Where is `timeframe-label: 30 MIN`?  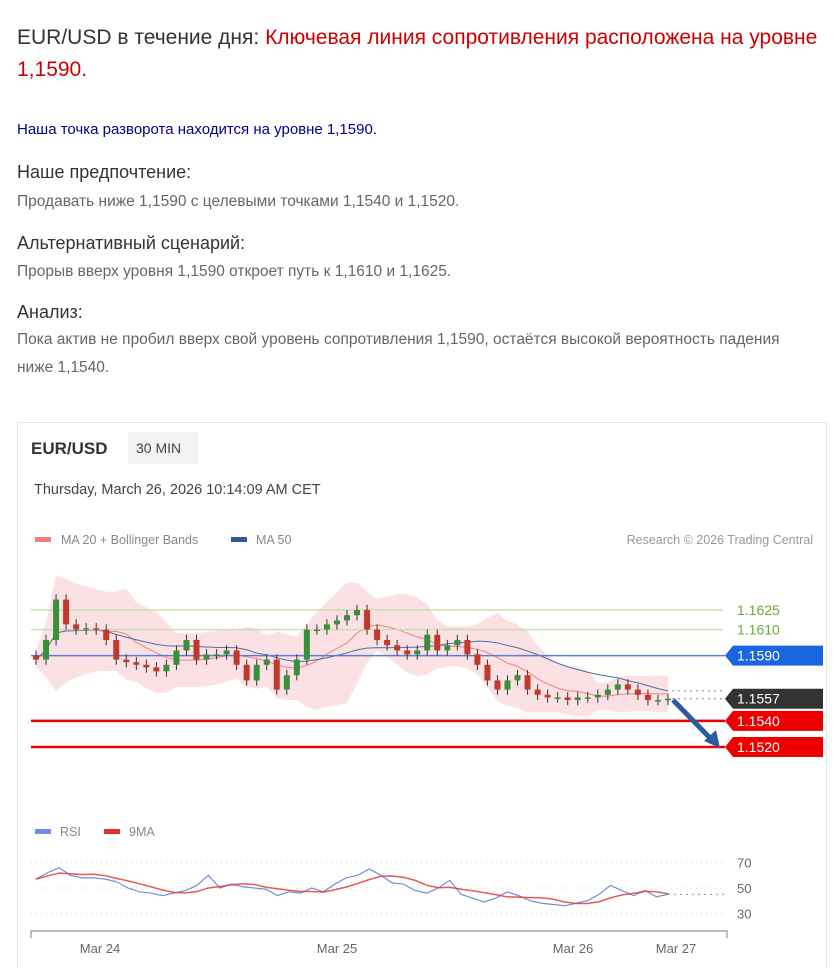 timeframe-label: 30 MIN is located at coordinates (158, 448).